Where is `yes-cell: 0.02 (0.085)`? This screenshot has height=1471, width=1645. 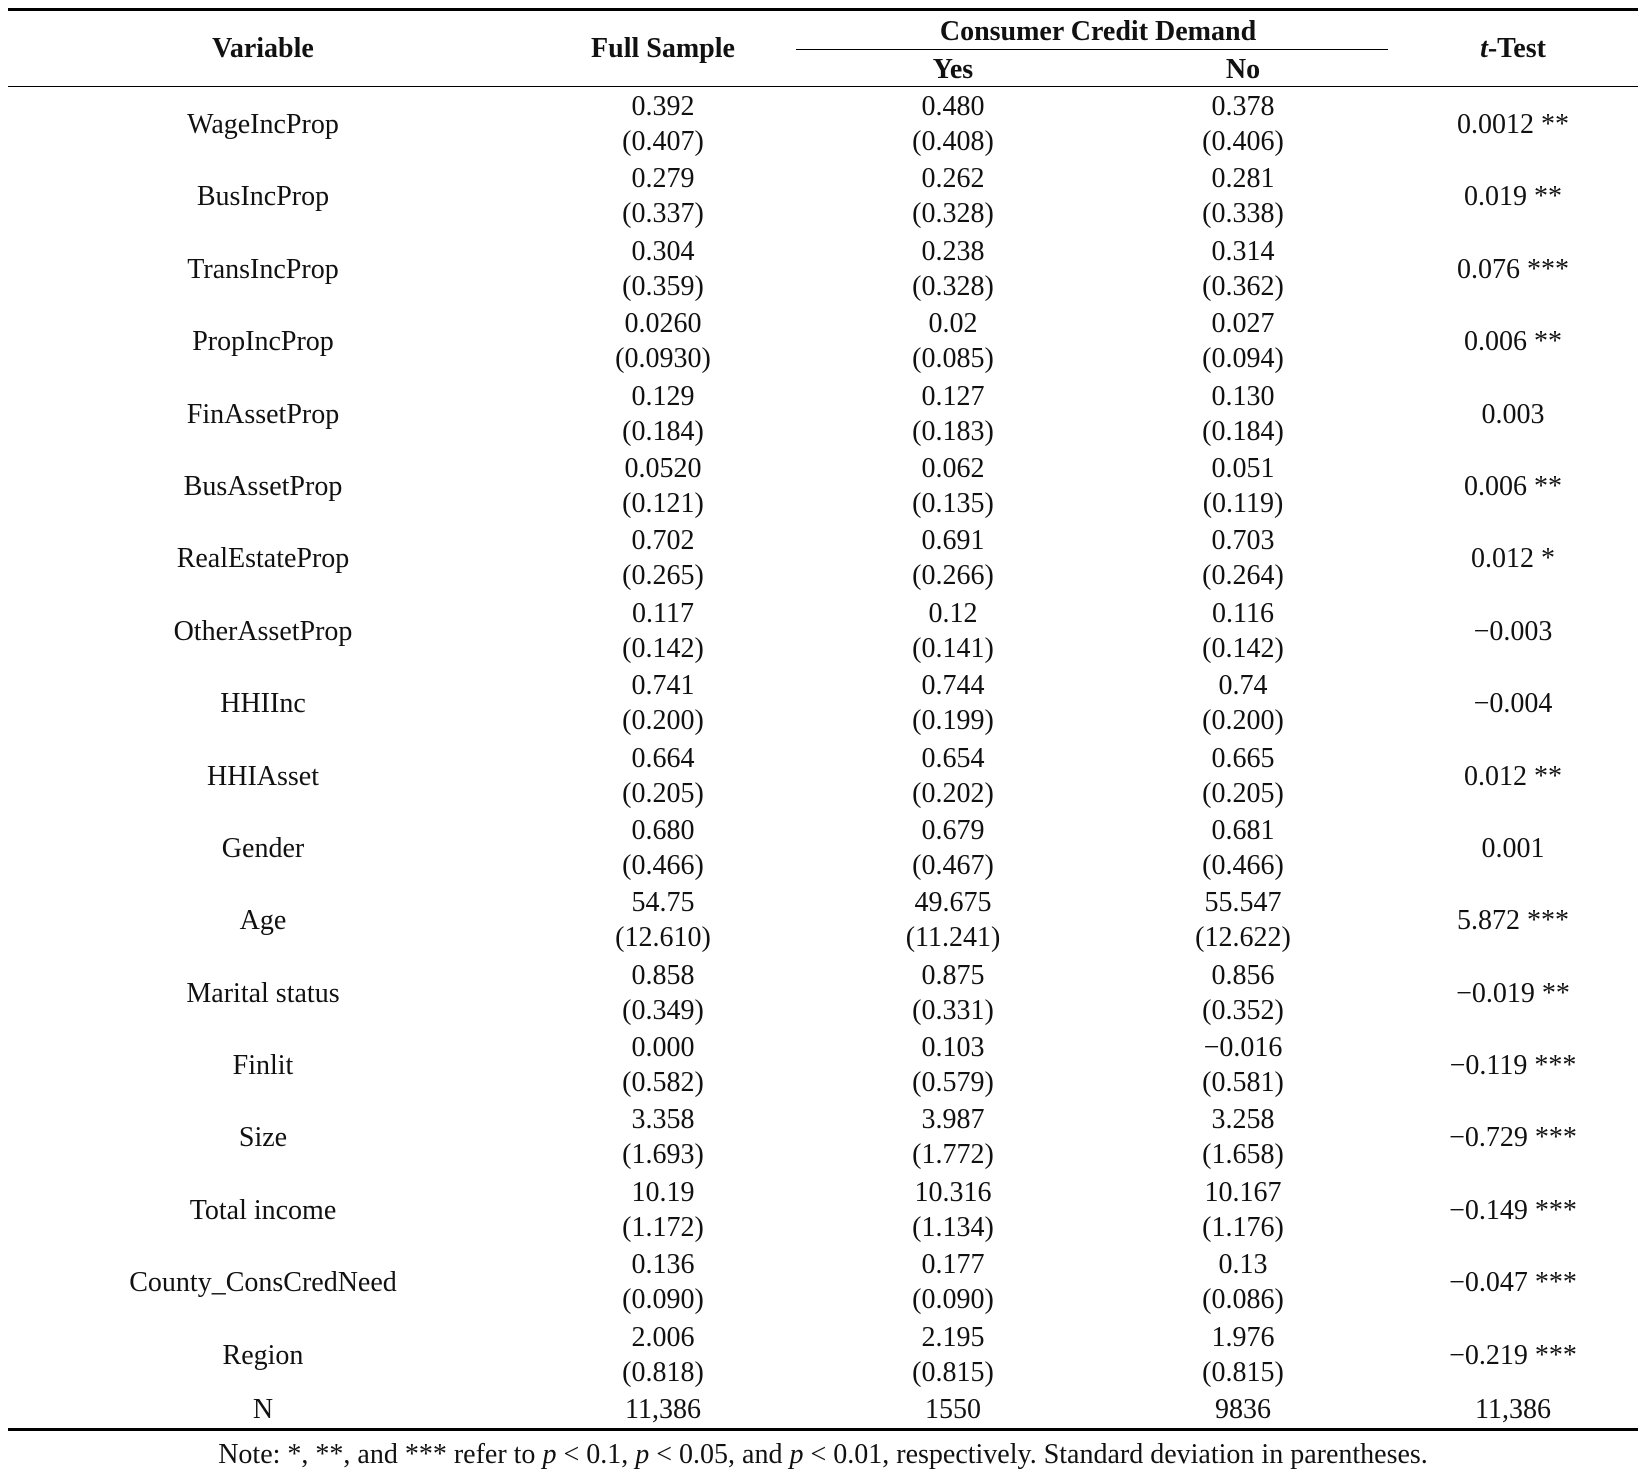
yes-cell: 0.02 (0.085) is located at coordinates (953, 341).